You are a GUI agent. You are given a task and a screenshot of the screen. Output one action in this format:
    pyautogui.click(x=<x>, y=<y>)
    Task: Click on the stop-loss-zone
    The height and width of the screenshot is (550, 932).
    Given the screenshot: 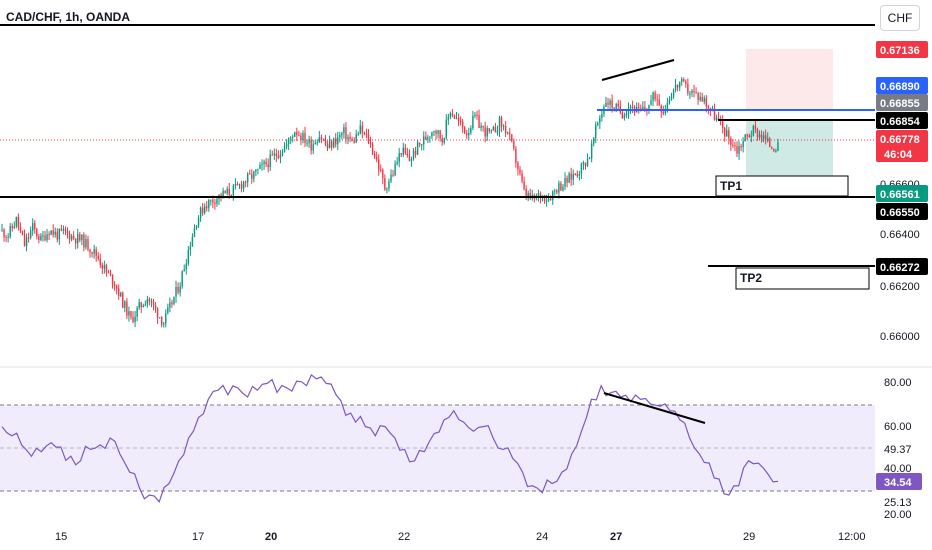 What is the action you would take?
    pyautogui.click(x=789, y=79)
    